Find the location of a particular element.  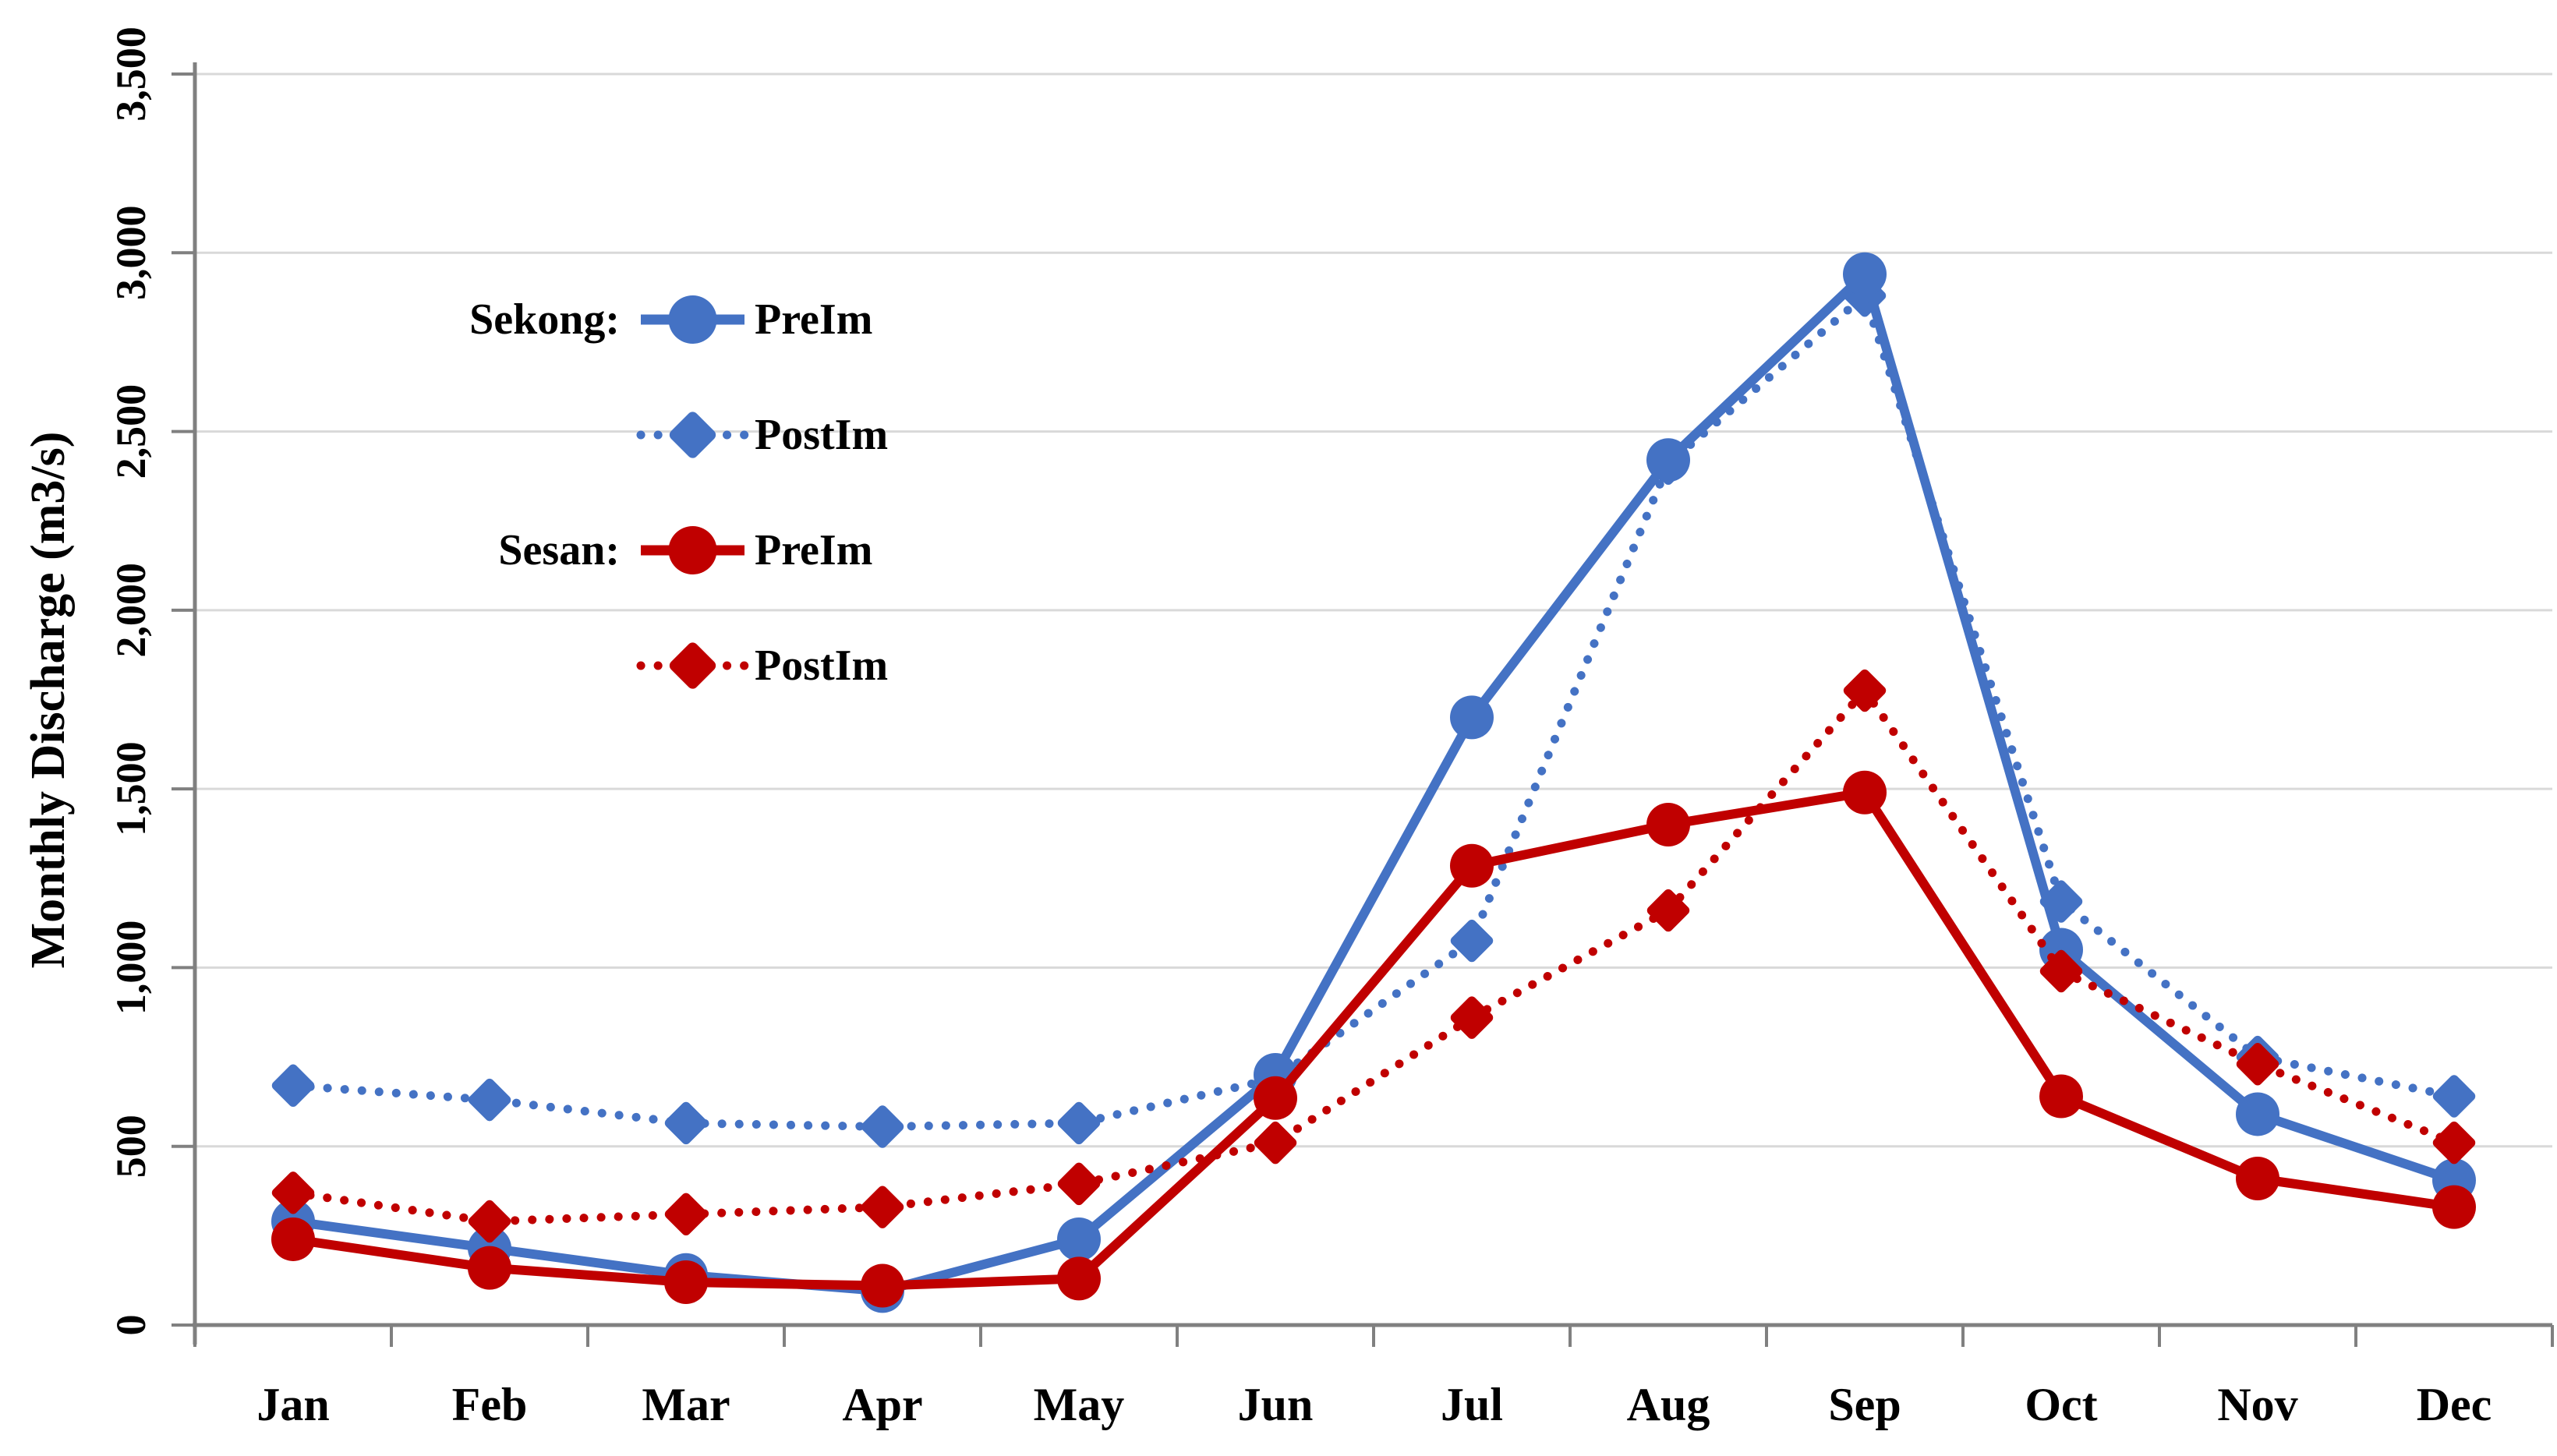

x-tick-label: May is located at coordinates (1079, 1405).